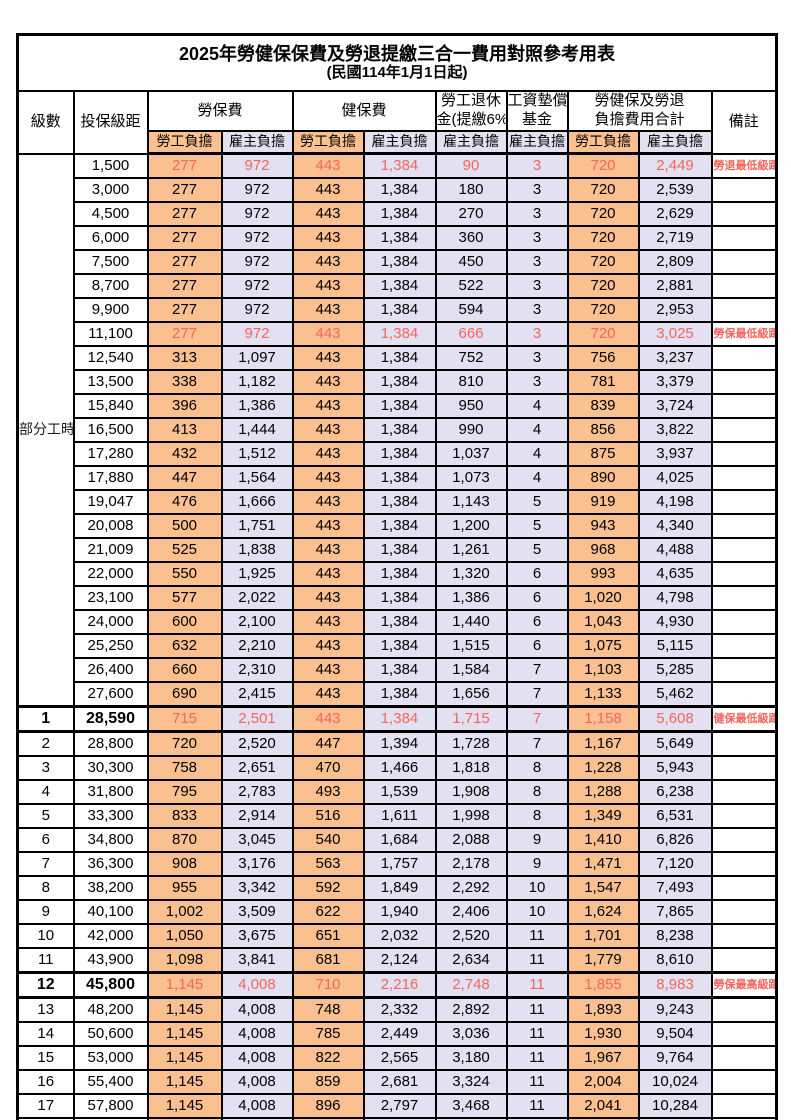  Describe the element at coordinates (257, 816) in the screenshot. I see `labor-employer-cell: 2,914` at that location.